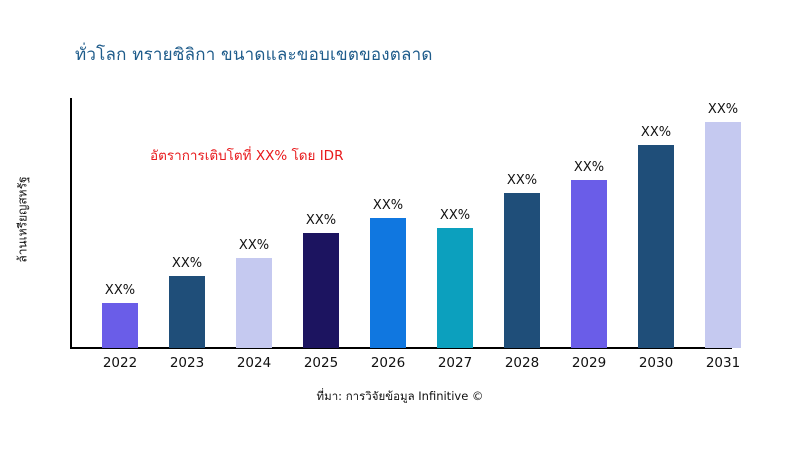 The width and height of the screenshot is (800, 450). What do you see at coordinates (723, 363) in the screenshot?
I see `x-tick-2031: 2031` at bounding box center [723, 363].